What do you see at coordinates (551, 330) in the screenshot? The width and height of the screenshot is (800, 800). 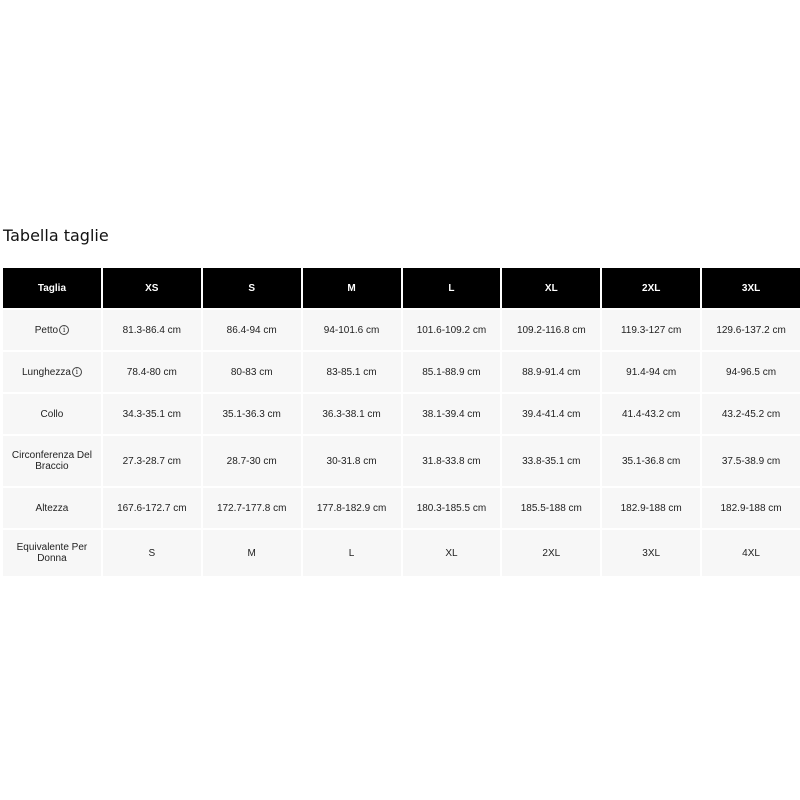 I see `table-cell: 109.2-116.8 cm` at bounding box center [551, 330].